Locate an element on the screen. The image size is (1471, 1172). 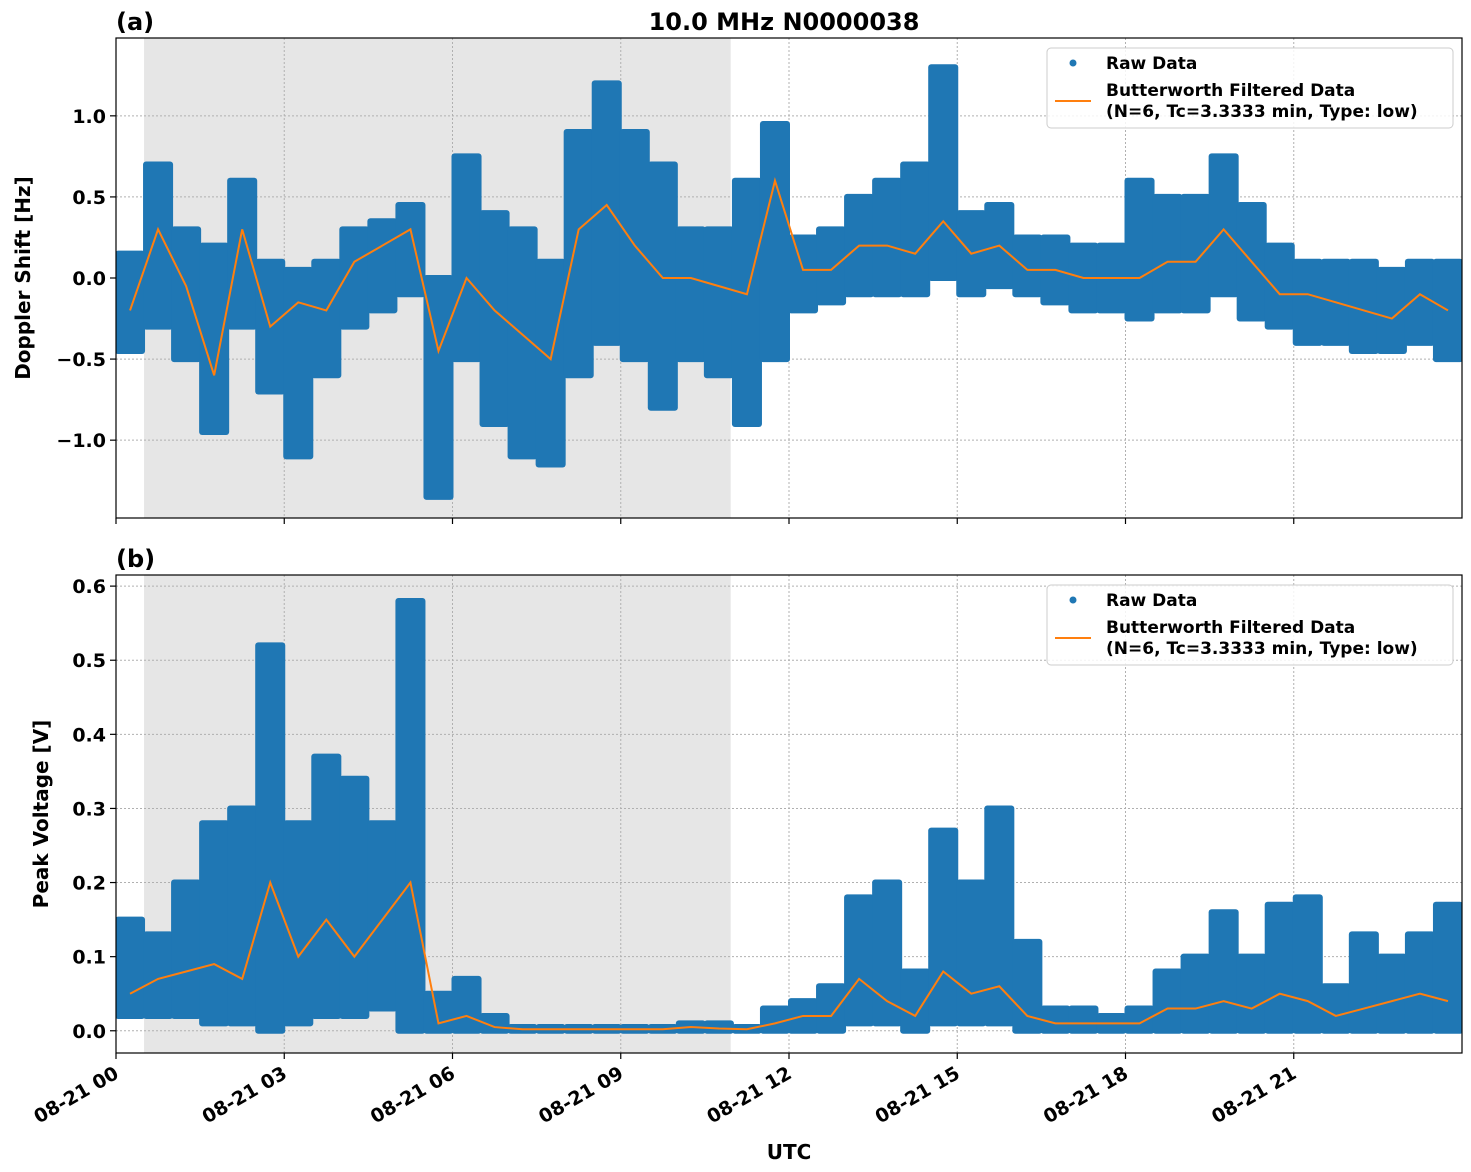
x-tick-label: 08-21 12 is located at coordinates (749, 1095).